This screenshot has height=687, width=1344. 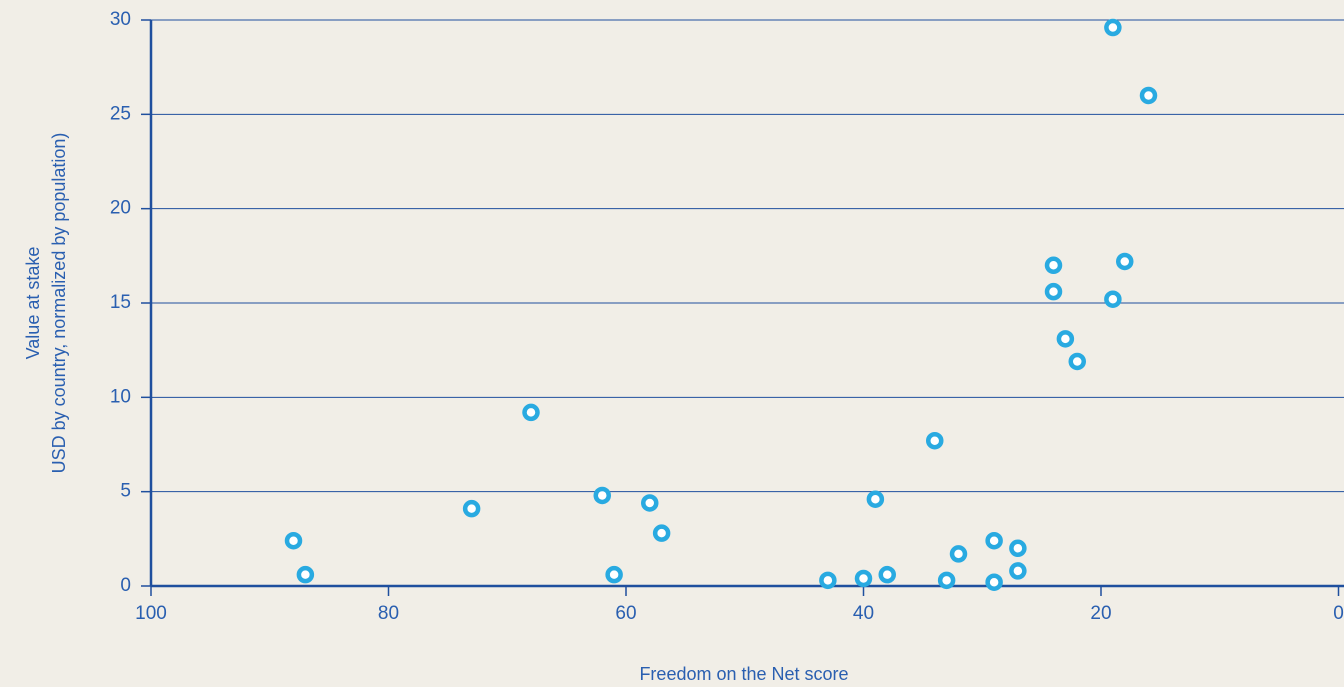 What do you see at coordinates (151, 613) in the screenshot?
I see `x-tick-label: 100` at bounding box center [151, 613].